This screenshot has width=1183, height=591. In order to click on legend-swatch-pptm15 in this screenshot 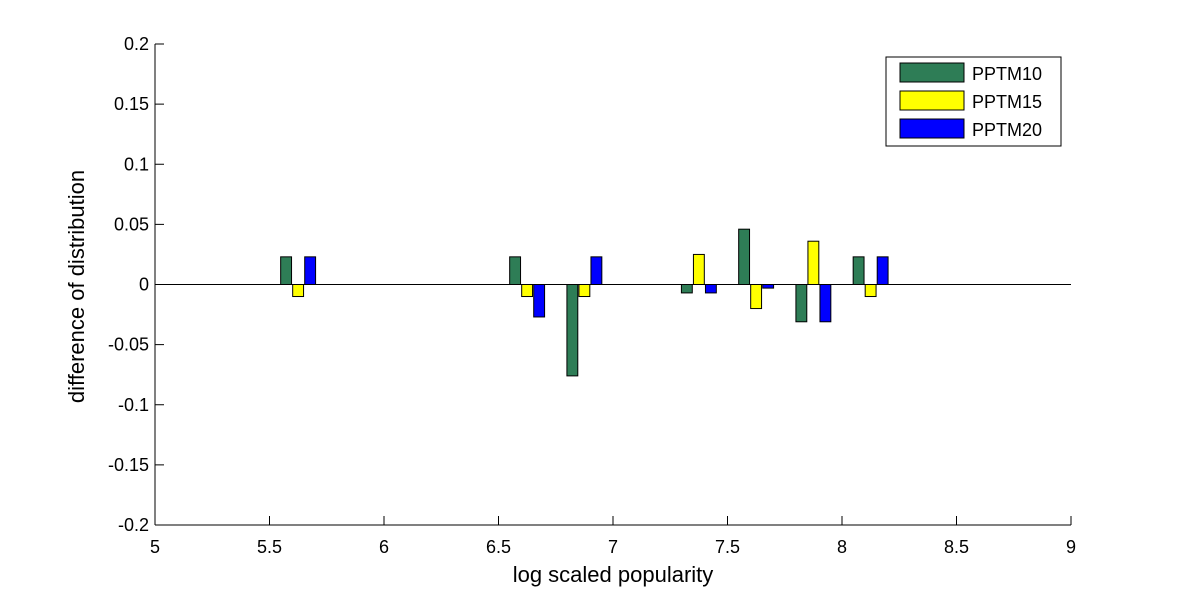, I will do `click(932, 100)`.